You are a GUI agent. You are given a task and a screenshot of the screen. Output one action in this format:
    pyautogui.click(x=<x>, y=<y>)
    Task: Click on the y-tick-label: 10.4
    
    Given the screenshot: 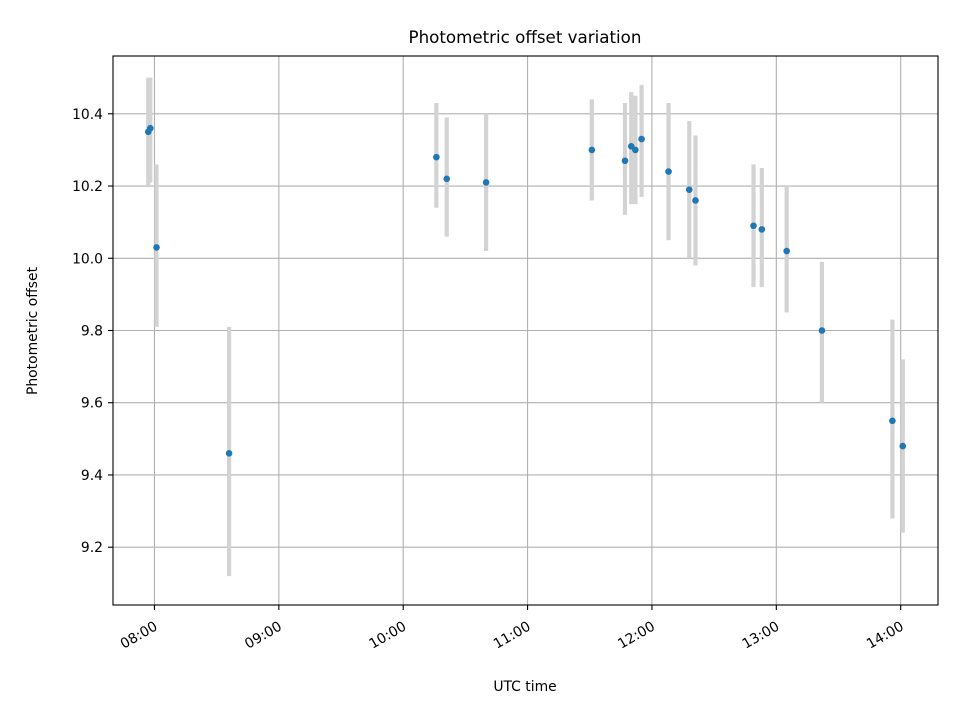 What is the action you would take?
    pyautogui.click(x=87, y=115)
    